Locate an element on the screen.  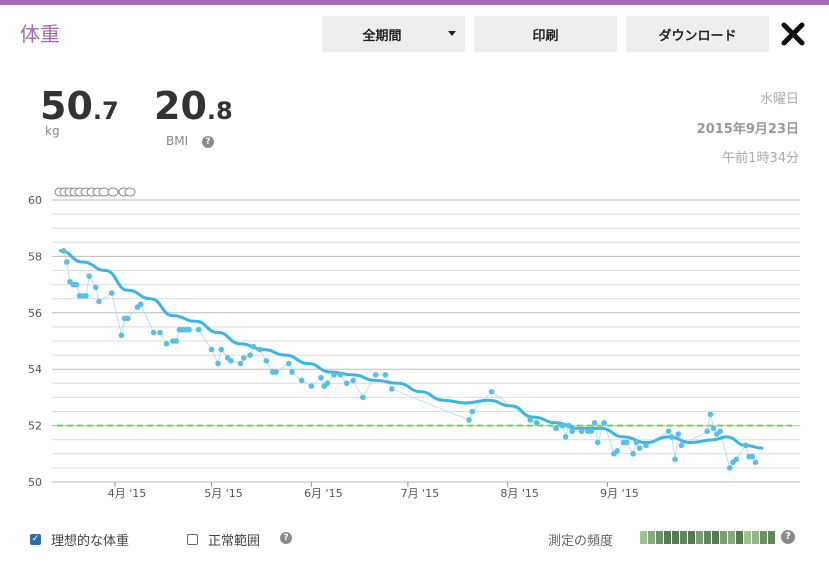
ideal-weight-toggle: ✓ 理想的な体重 is located at coordinates (79, 539).